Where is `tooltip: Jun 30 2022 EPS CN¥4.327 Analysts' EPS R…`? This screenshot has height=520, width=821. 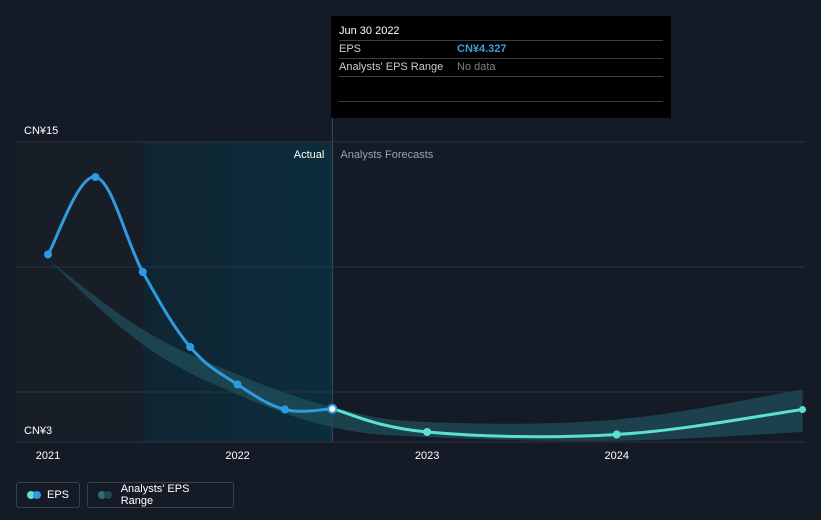 tooltip: Jun 30 2022 EPS CN¥4.327 Analysts' EPS R… is located at coordinates (501, 67).